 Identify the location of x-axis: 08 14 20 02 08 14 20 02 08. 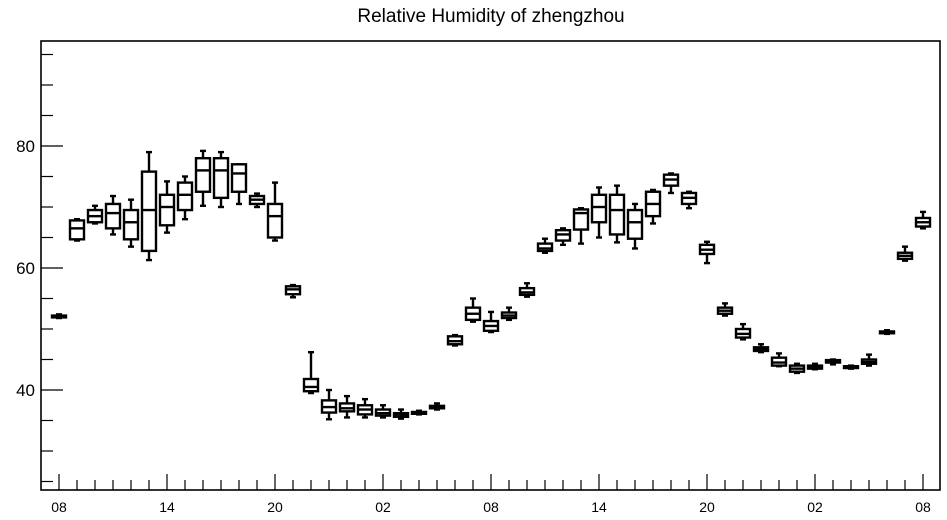
(491, 494).